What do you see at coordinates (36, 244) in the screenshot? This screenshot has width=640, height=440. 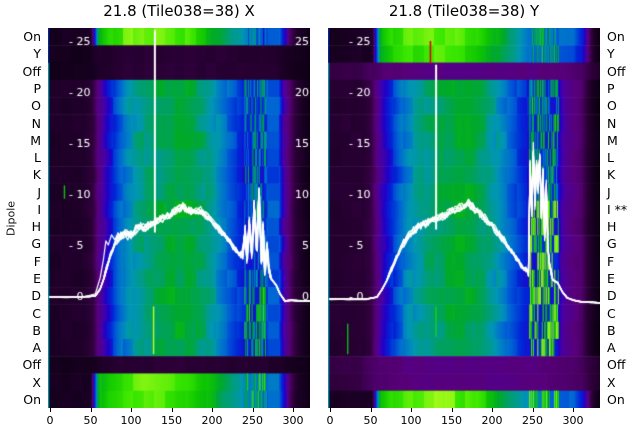 I see `row-label-left-g-12: G` at bounding box center [36, 244].